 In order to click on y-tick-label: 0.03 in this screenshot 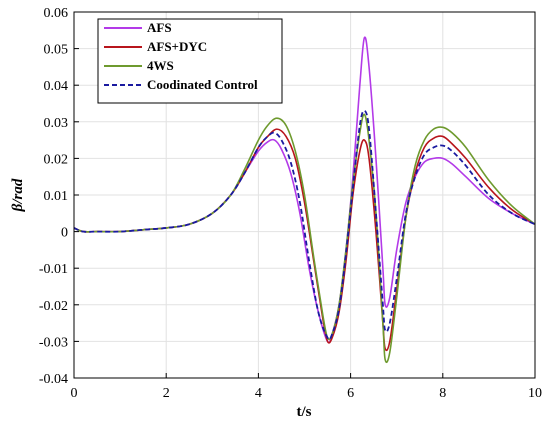, I will do `click(56, 123)`.